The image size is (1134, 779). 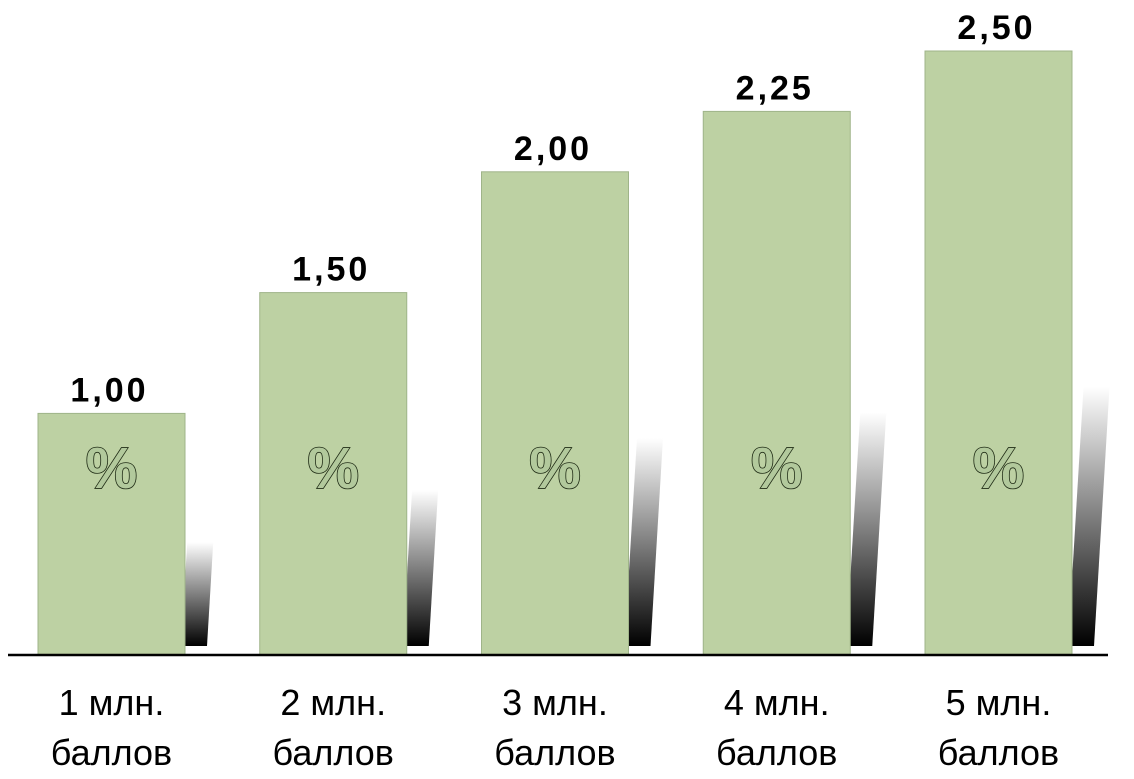 What do you see at coordinates (333, 702) in the screenshot?
I see `category-amount: 2 млн.` at bounding box center [333, 702].